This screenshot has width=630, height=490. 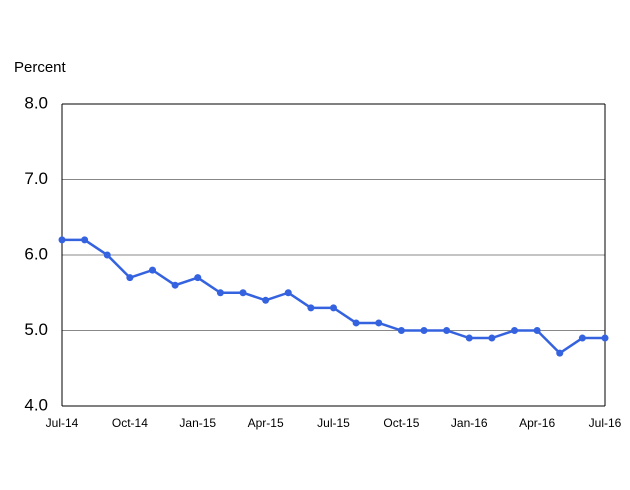 I want to click on y-tick-label: 8.0, so click(x=36, y=102).